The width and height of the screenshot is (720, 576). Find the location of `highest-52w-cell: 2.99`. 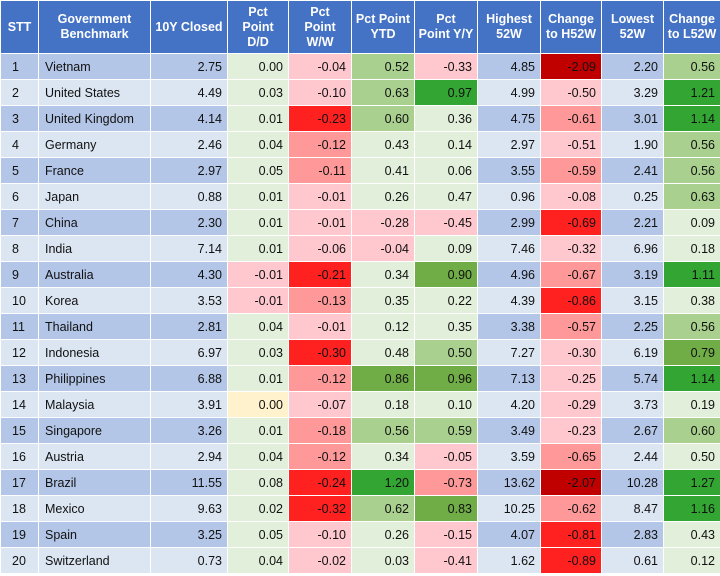

highest-52w-cell: 2.99 is located at coordinates (509, 222).